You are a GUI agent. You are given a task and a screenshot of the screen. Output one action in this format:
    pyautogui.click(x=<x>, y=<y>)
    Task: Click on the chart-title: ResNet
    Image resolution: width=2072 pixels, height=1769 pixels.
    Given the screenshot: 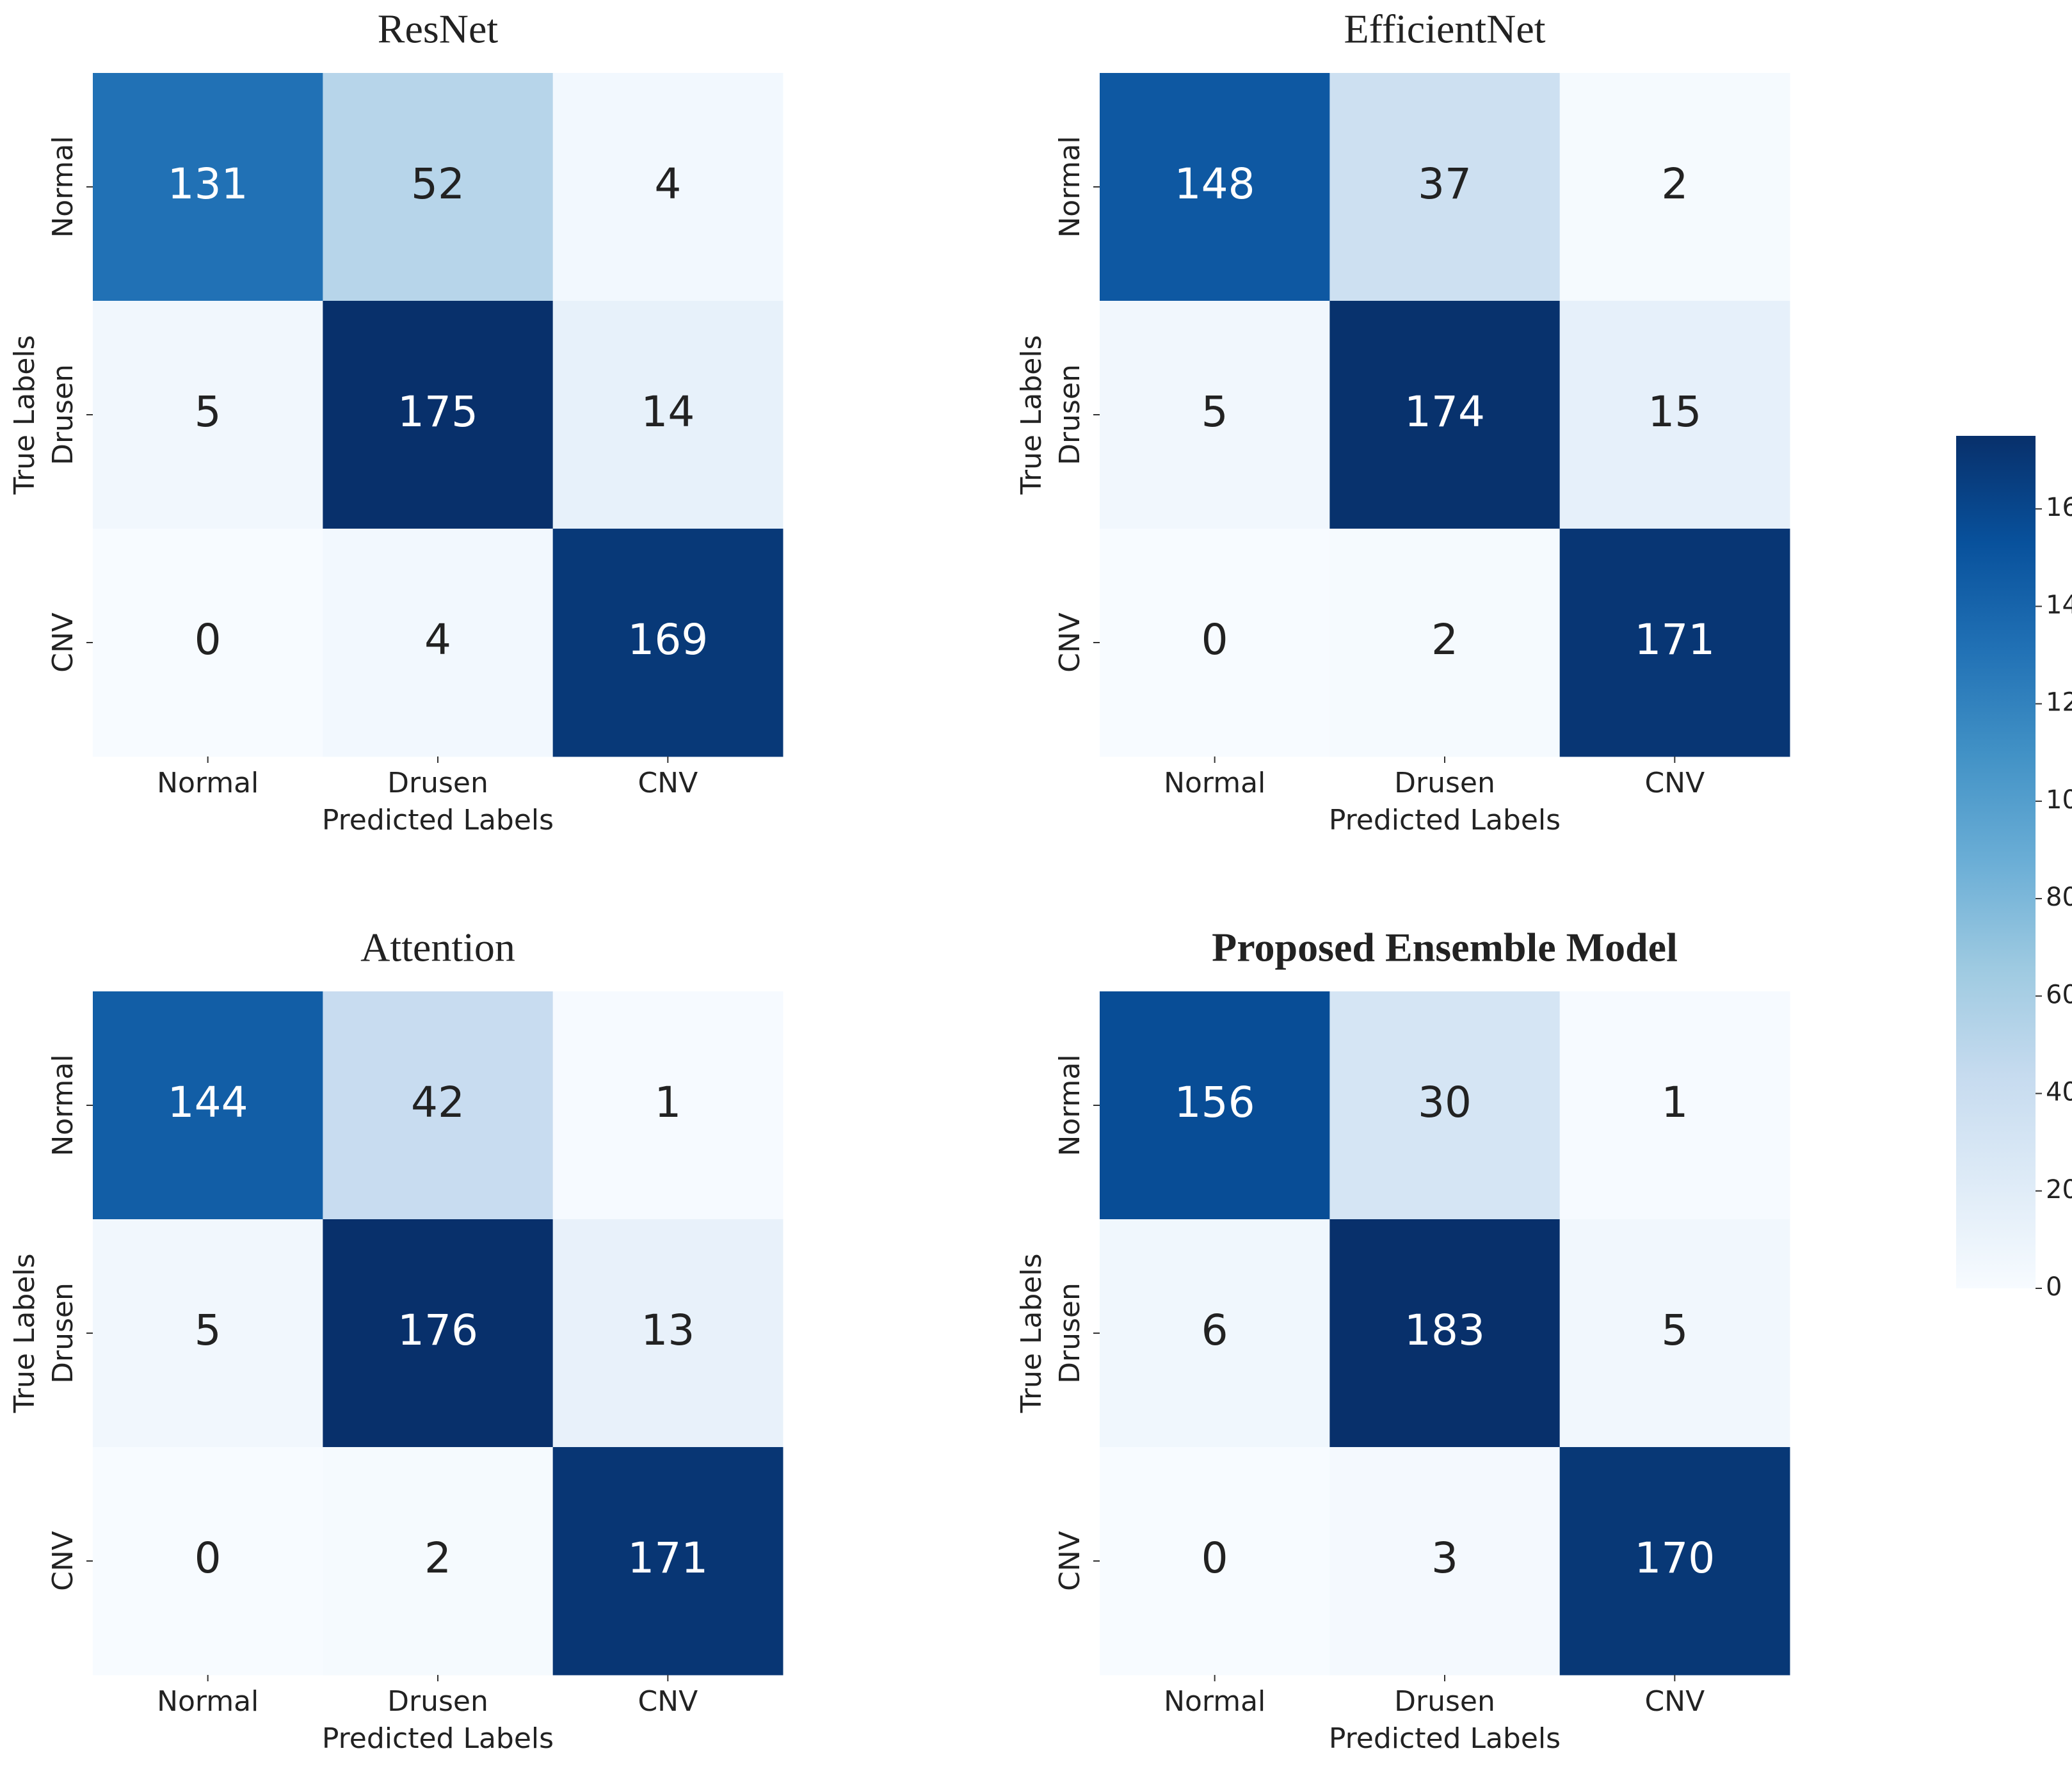 What is the action you would take?
    pyautogui.click(x=438, y=29)
    